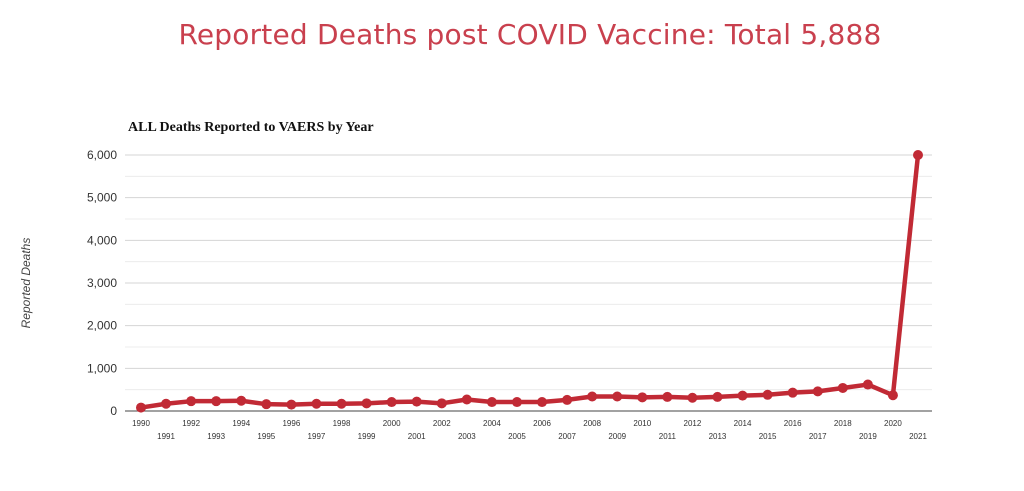 Image resolution: width=1024 pixels, height=491 pixels. I want to click on x-tick-label: 2004, so click(492, 423).